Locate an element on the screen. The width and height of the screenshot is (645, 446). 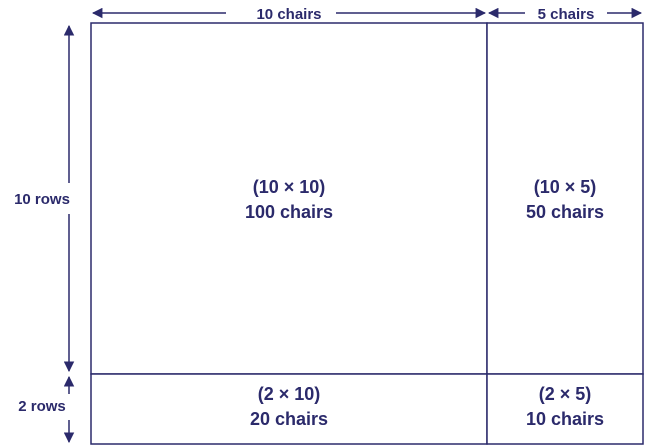
cell-top-left-total: 100 chairs is located at coordinates (289, 212).